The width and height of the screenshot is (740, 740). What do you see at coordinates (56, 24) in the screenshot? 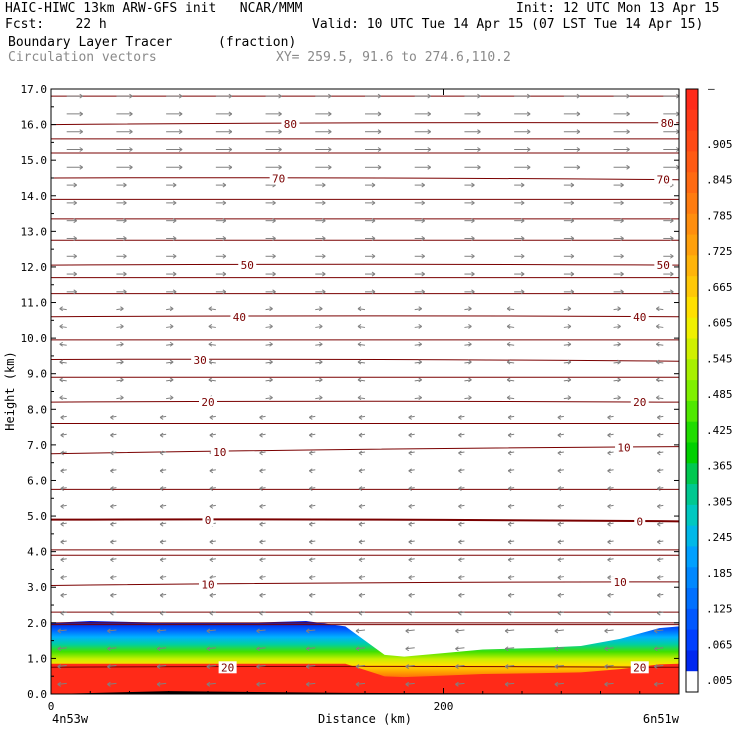
I see `forecast-hour: Fcst: 22 h` at bounding box center [56, 24].